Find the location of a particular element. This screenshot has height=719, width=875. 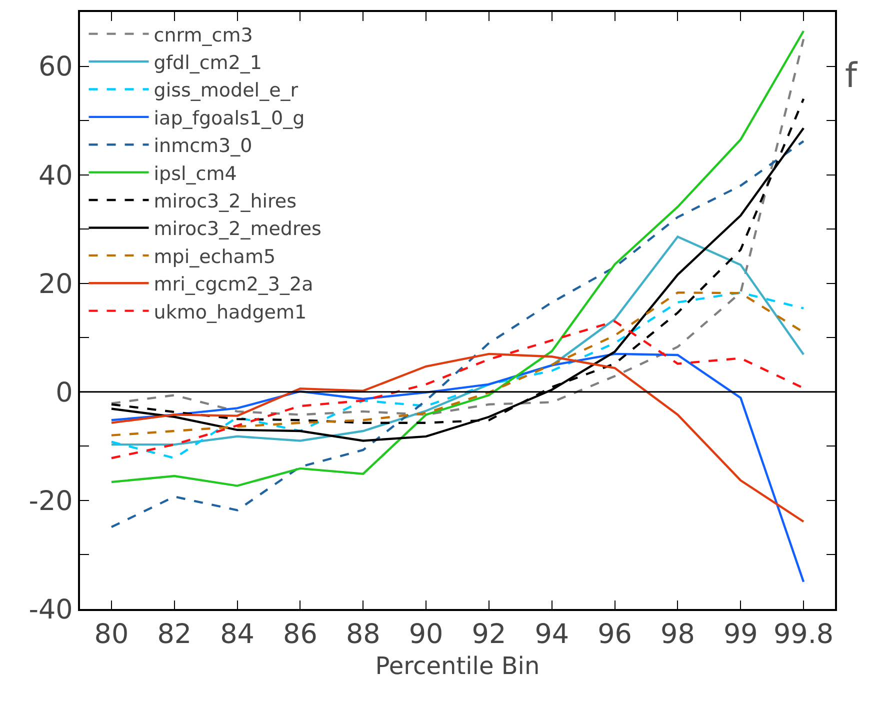

legend-label: ipsl_cm4 is located at coordinates (195, 173).